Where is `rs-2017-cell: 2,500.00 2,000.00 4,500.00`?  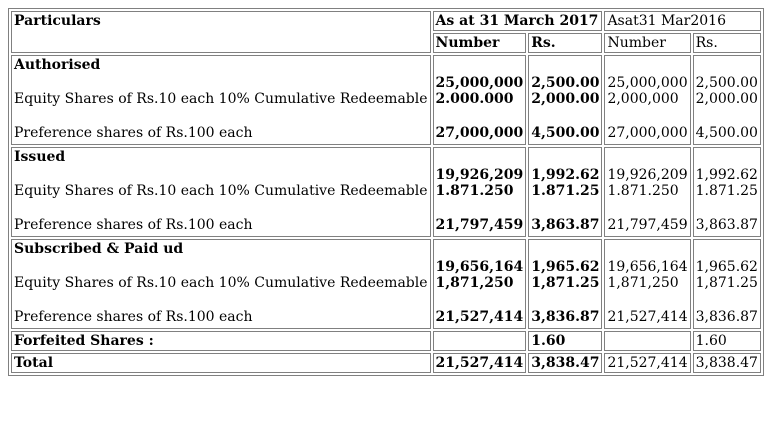
rs-2017-cell: 2,500.00 2,000.00 4,500.00 is located at coordinates (565, 100).